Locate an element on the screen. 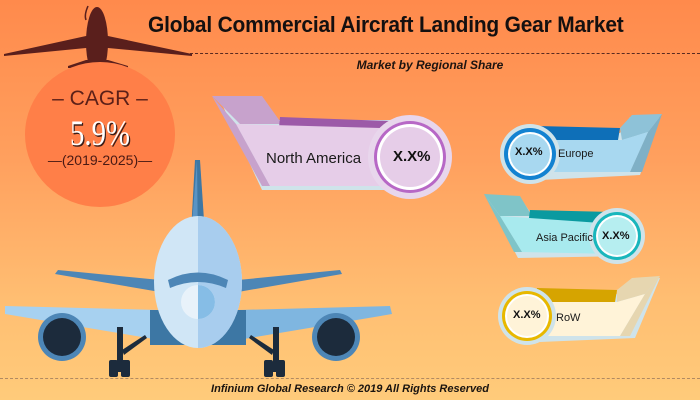 The height and width of the screenshot is (400, 700). cagr-label: – CAGR – is located at coordinates (100, 98).